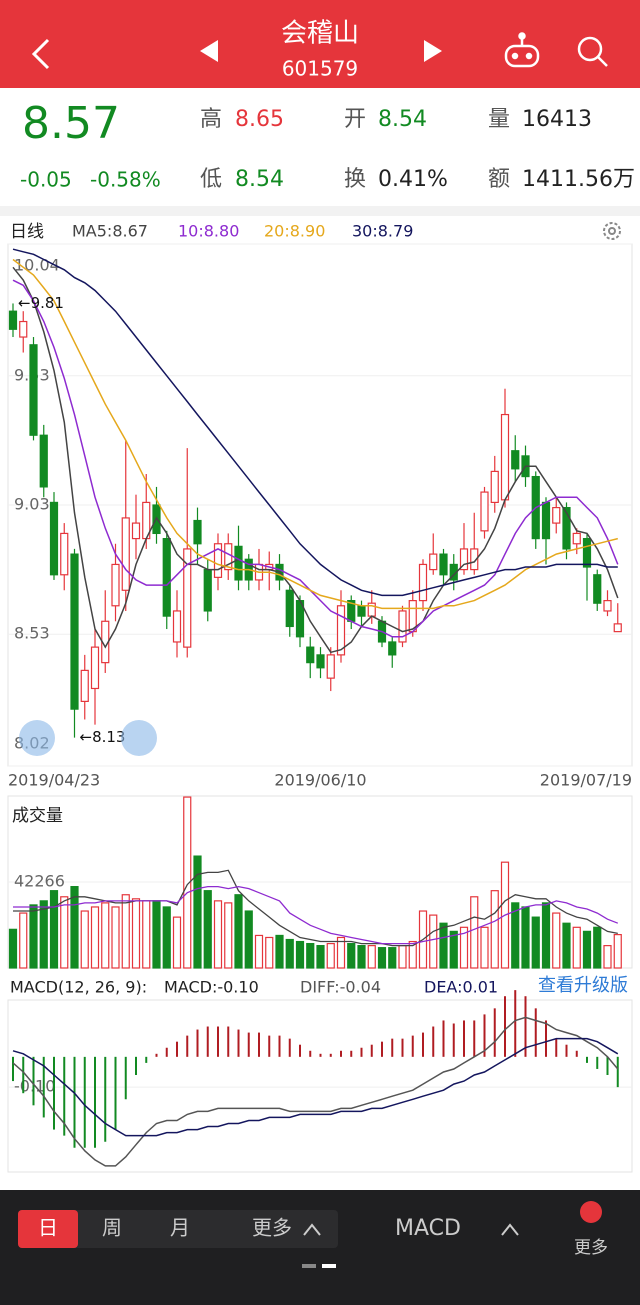 This screenshot has width=640, height=1305. Describe the element at coordinates (612, 231) in the screenshot. I see `settings-icon` at that location.